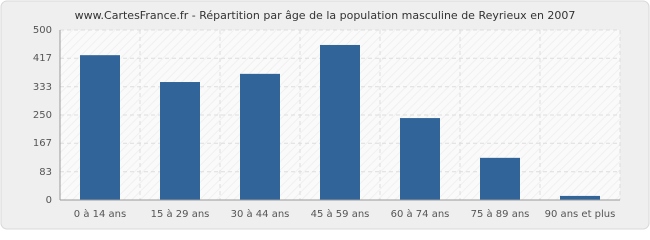 The height and width of the screenshot is (240, 650). What do you see at coordinates (42, 87) in the screenshot?
I see `y-tick-label: 333` at bounding box center [42, 87].